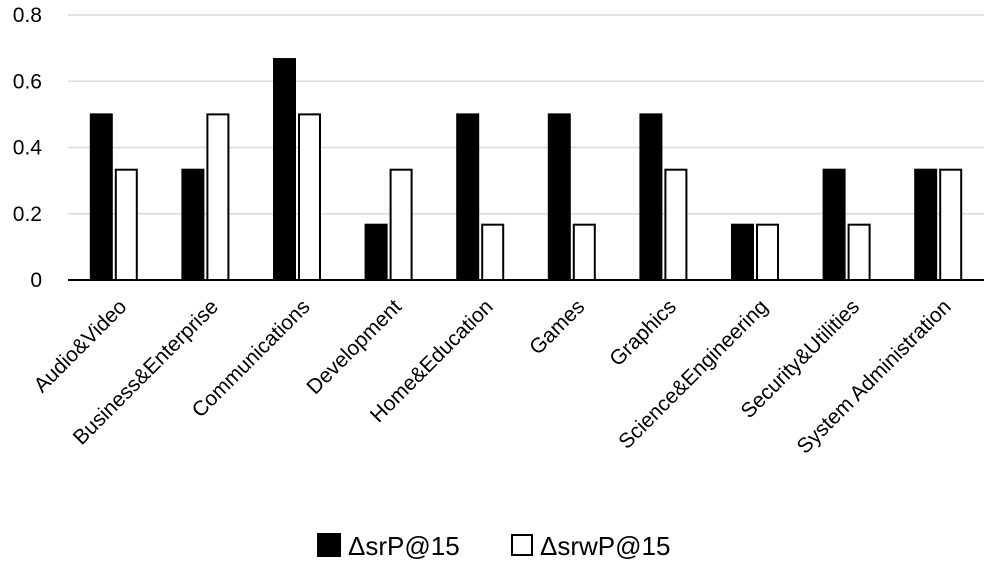 The image size is (989, 567). I want to click on x-category-label: Graphics, so click(643, 333).